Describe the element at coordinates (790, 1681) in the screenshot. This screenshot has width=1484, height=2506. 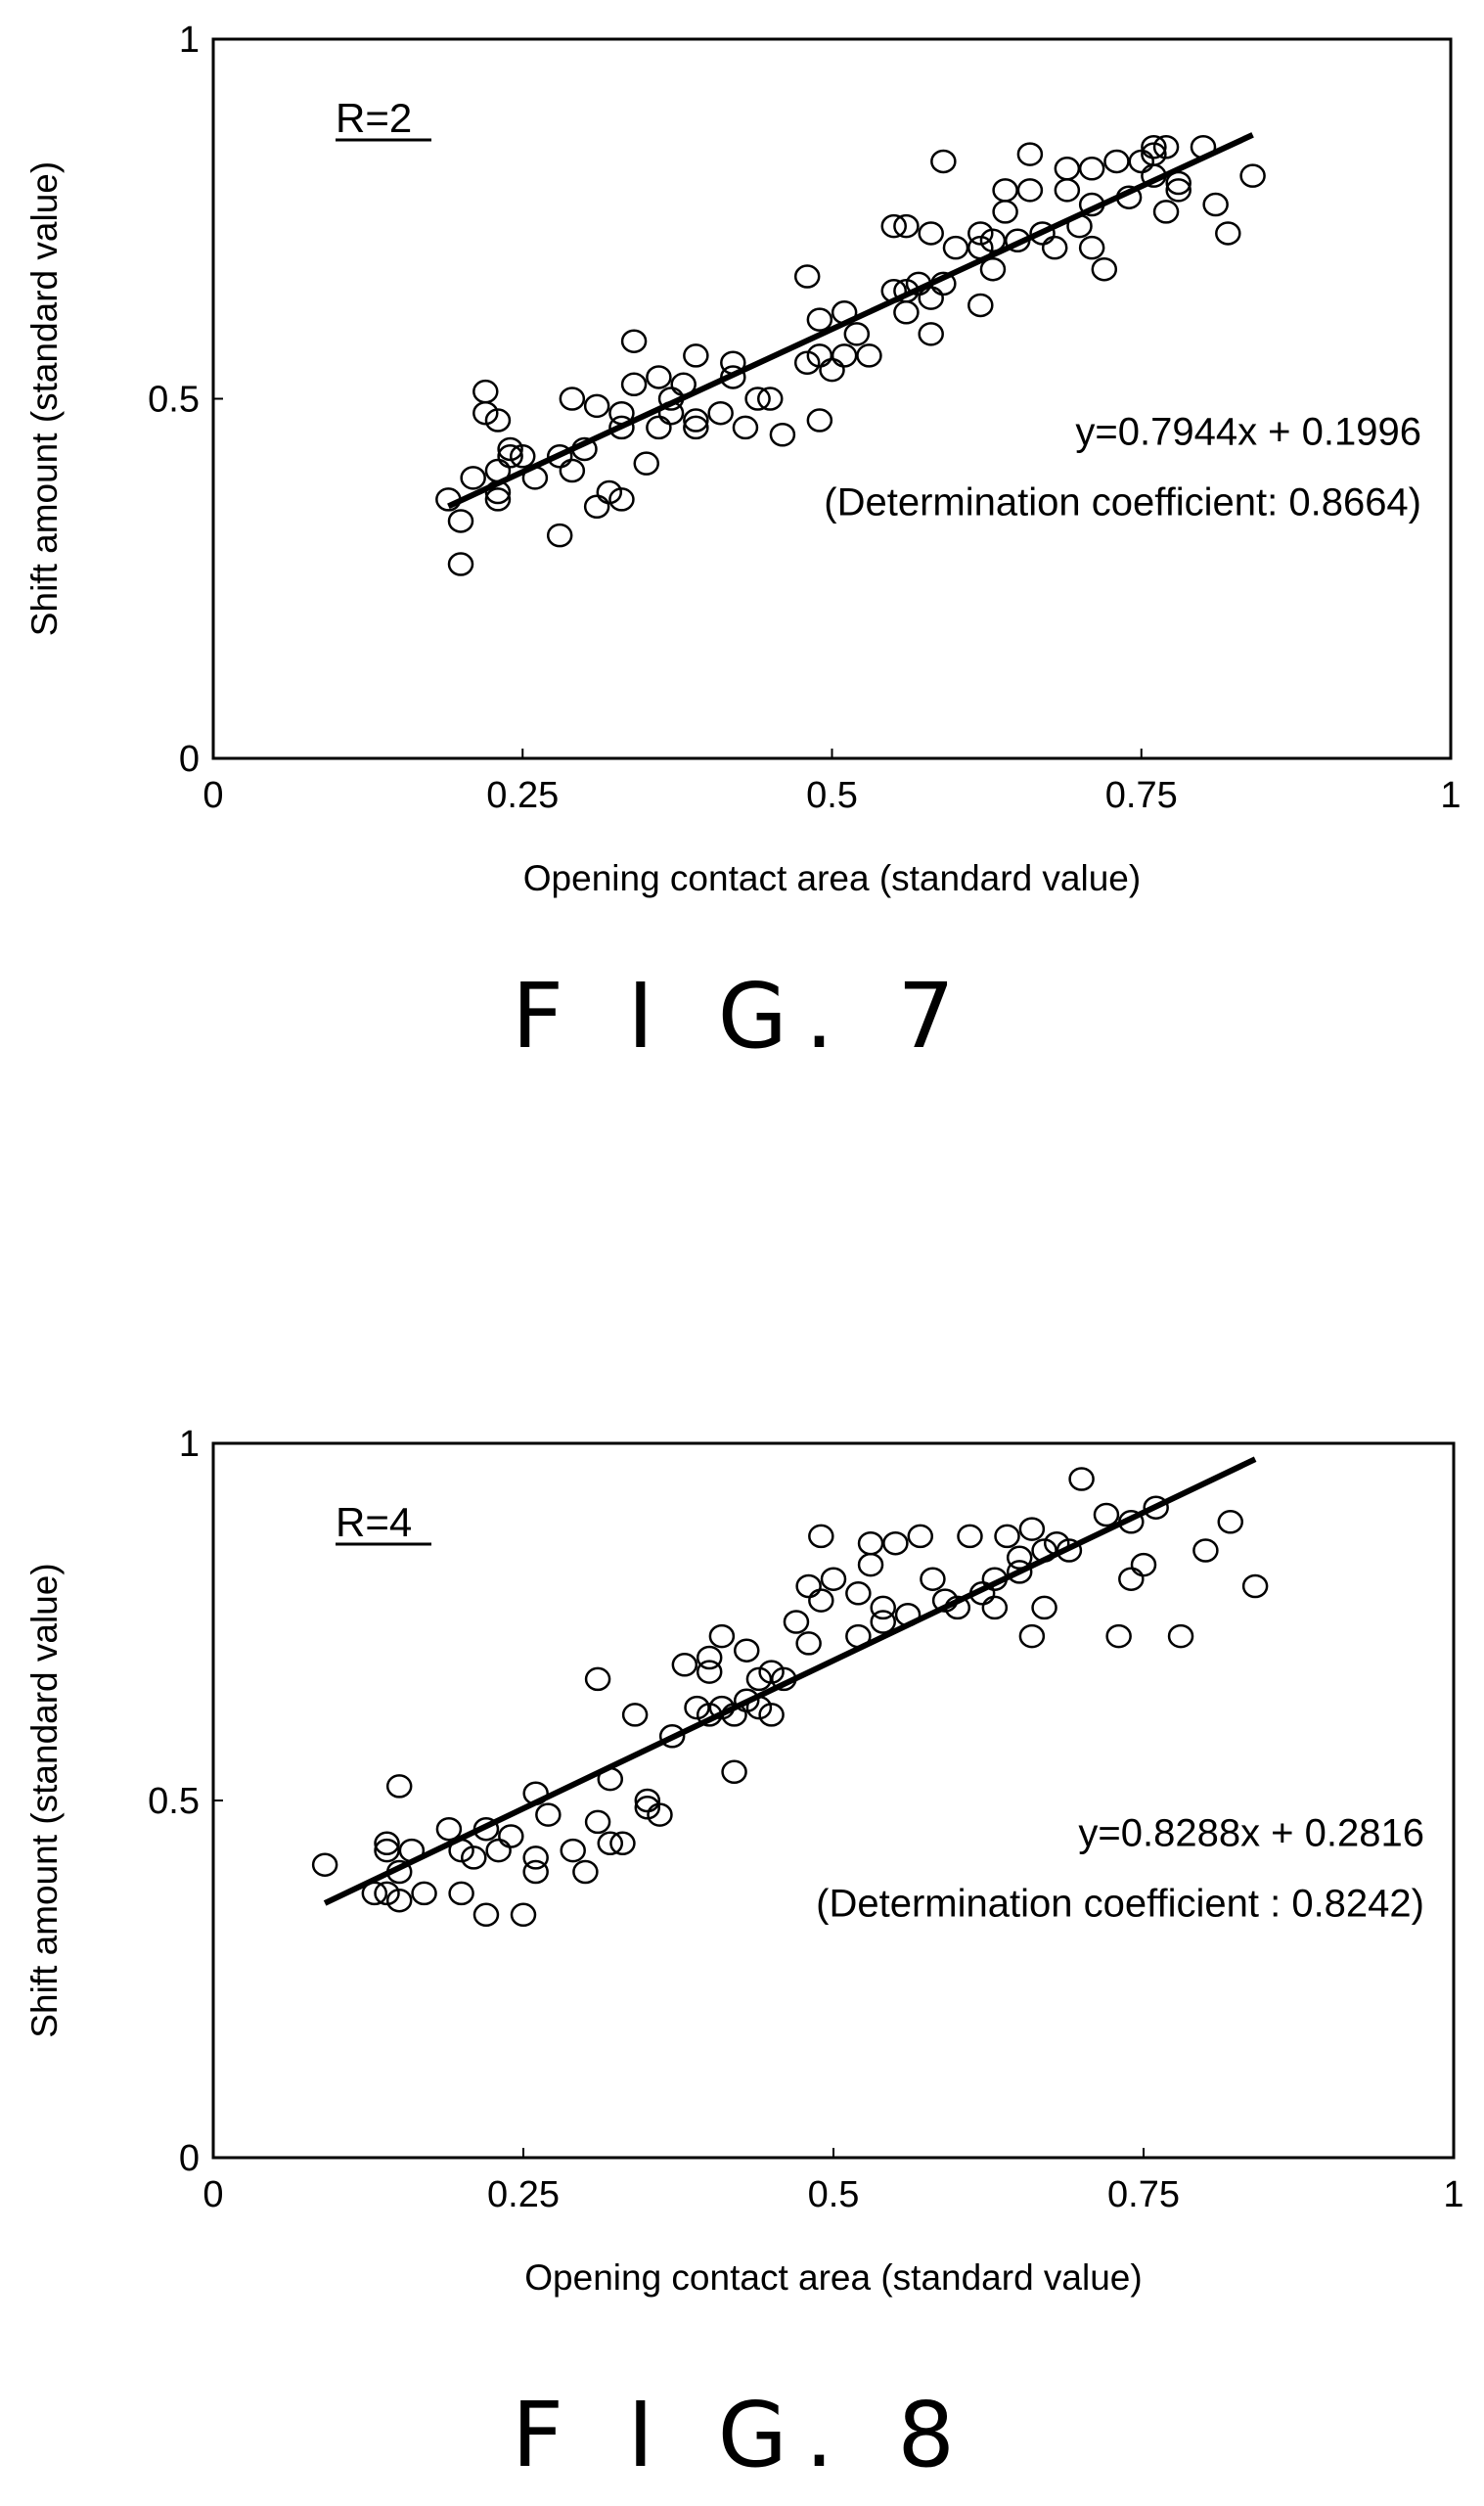
I see `regression-line` at that location.